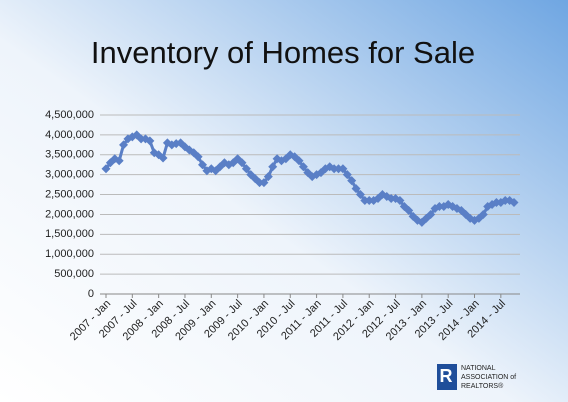 The height and width of the screenshot is (402, 568). Describe the element at coordinates (482, 386) in the screenshot. I see `logo-text: REALTORS®` at that location.